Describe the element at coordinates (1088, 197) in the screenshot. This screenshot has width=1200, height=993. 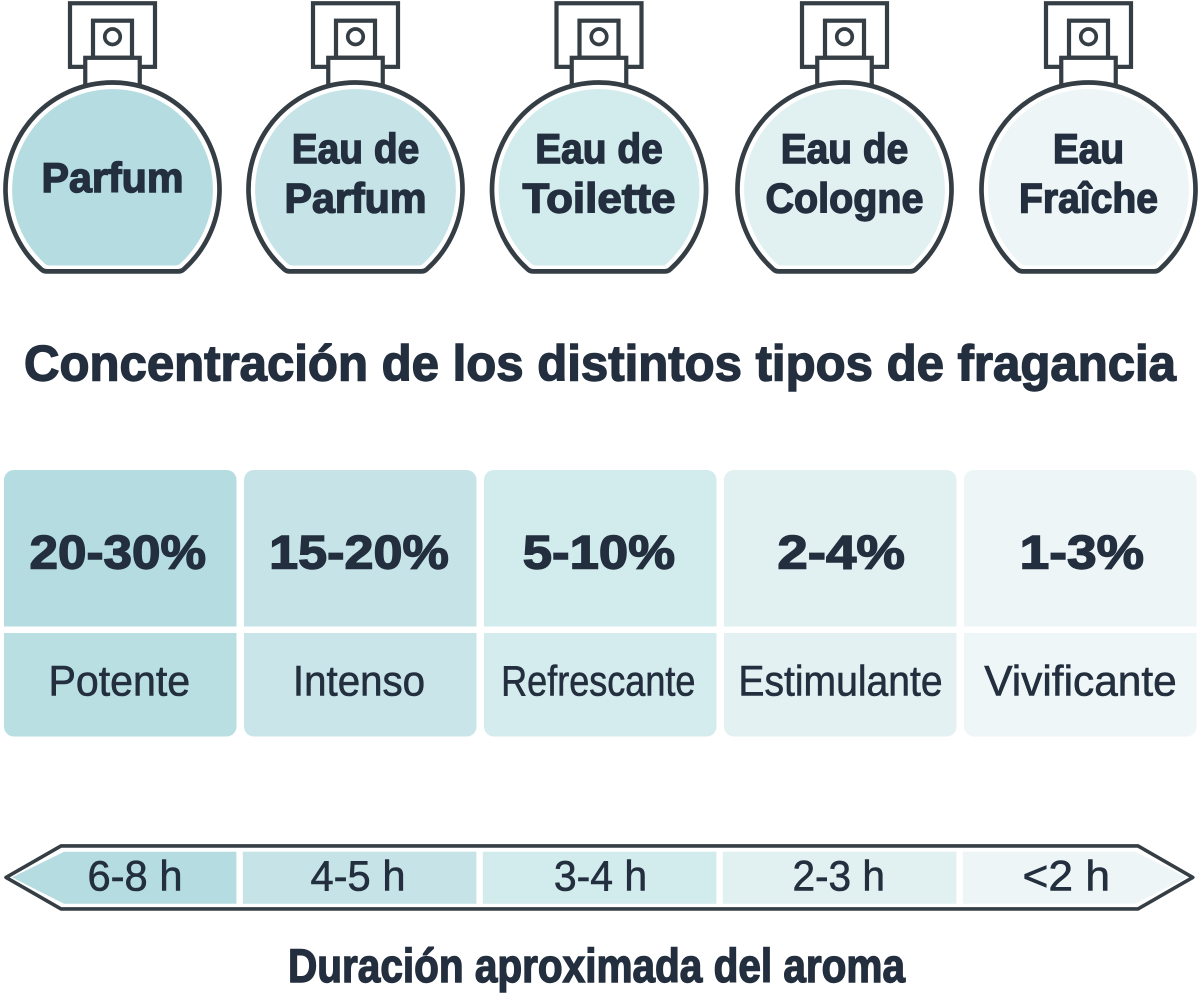
I see `svg-text: Fraîche` at that location.